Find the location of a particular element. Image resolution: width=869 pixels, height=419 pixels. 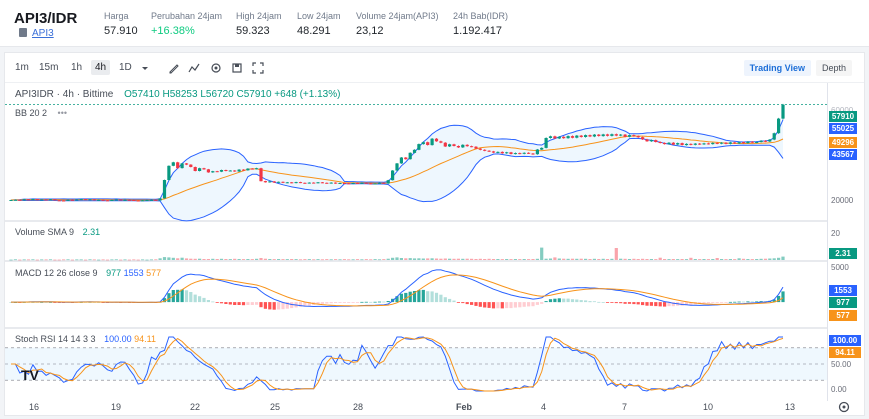

timeframe-4h: 4h is located at coordinates (101, 67).